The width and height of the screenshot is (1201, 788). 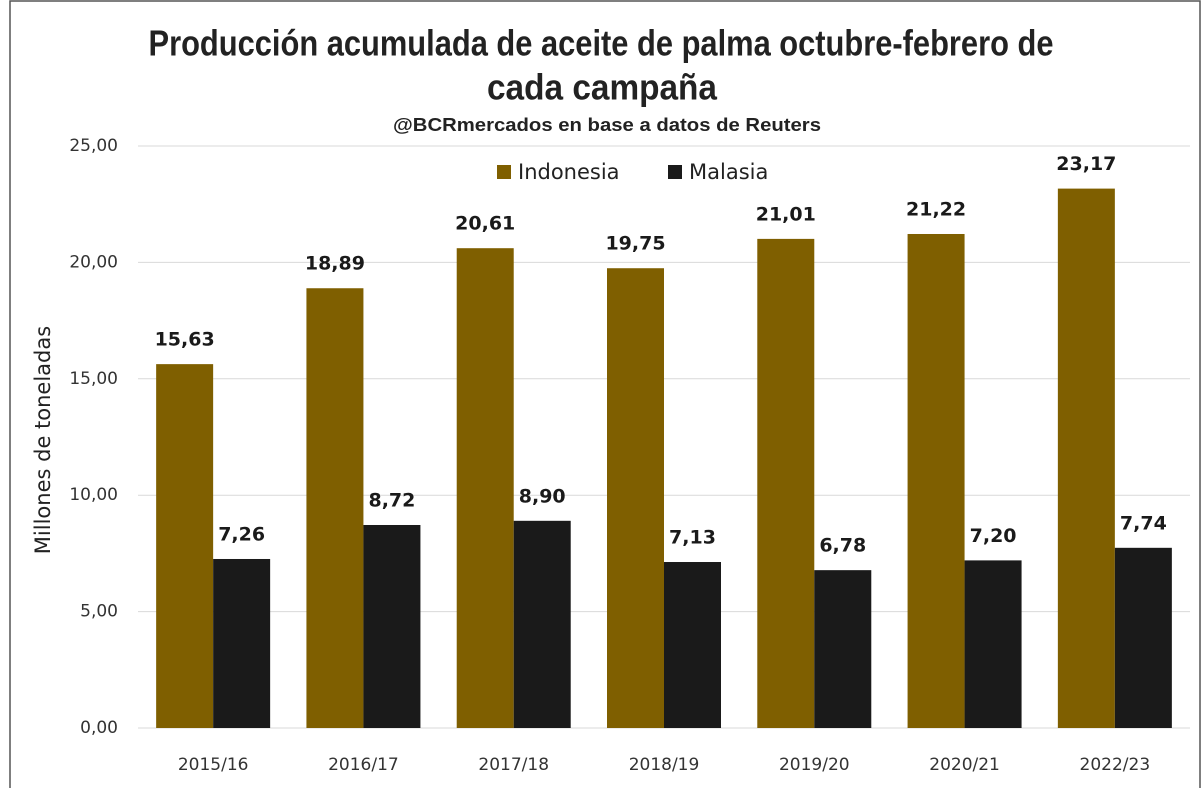 I want to click on y-tick-label: 10,00, so click(x=93, y=495).